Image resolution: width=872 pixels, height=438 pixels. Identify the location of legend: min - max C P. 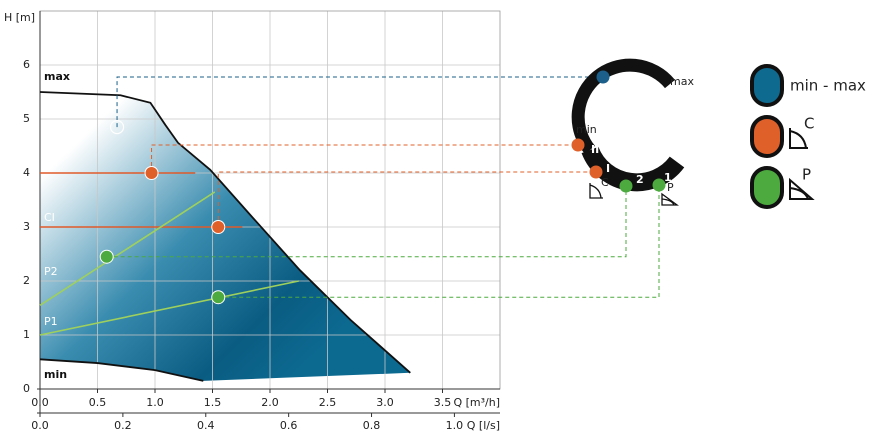
(808, 136).